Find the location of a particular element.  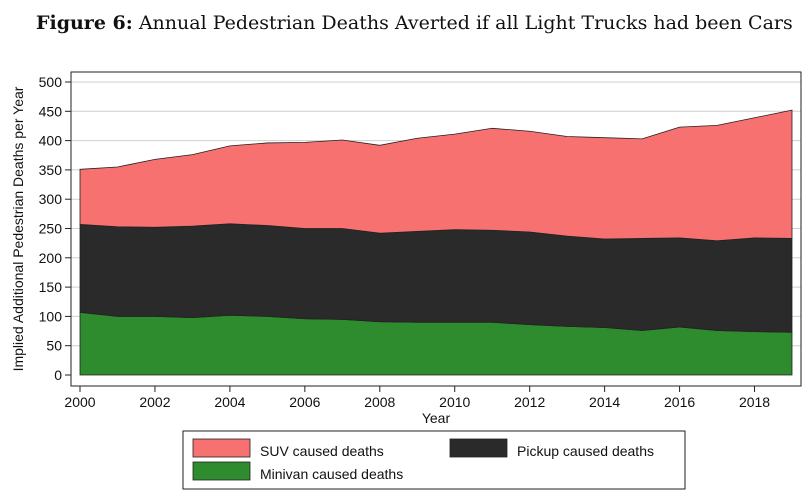

y-tick-label: 150 is located at coordinates (51, 287).